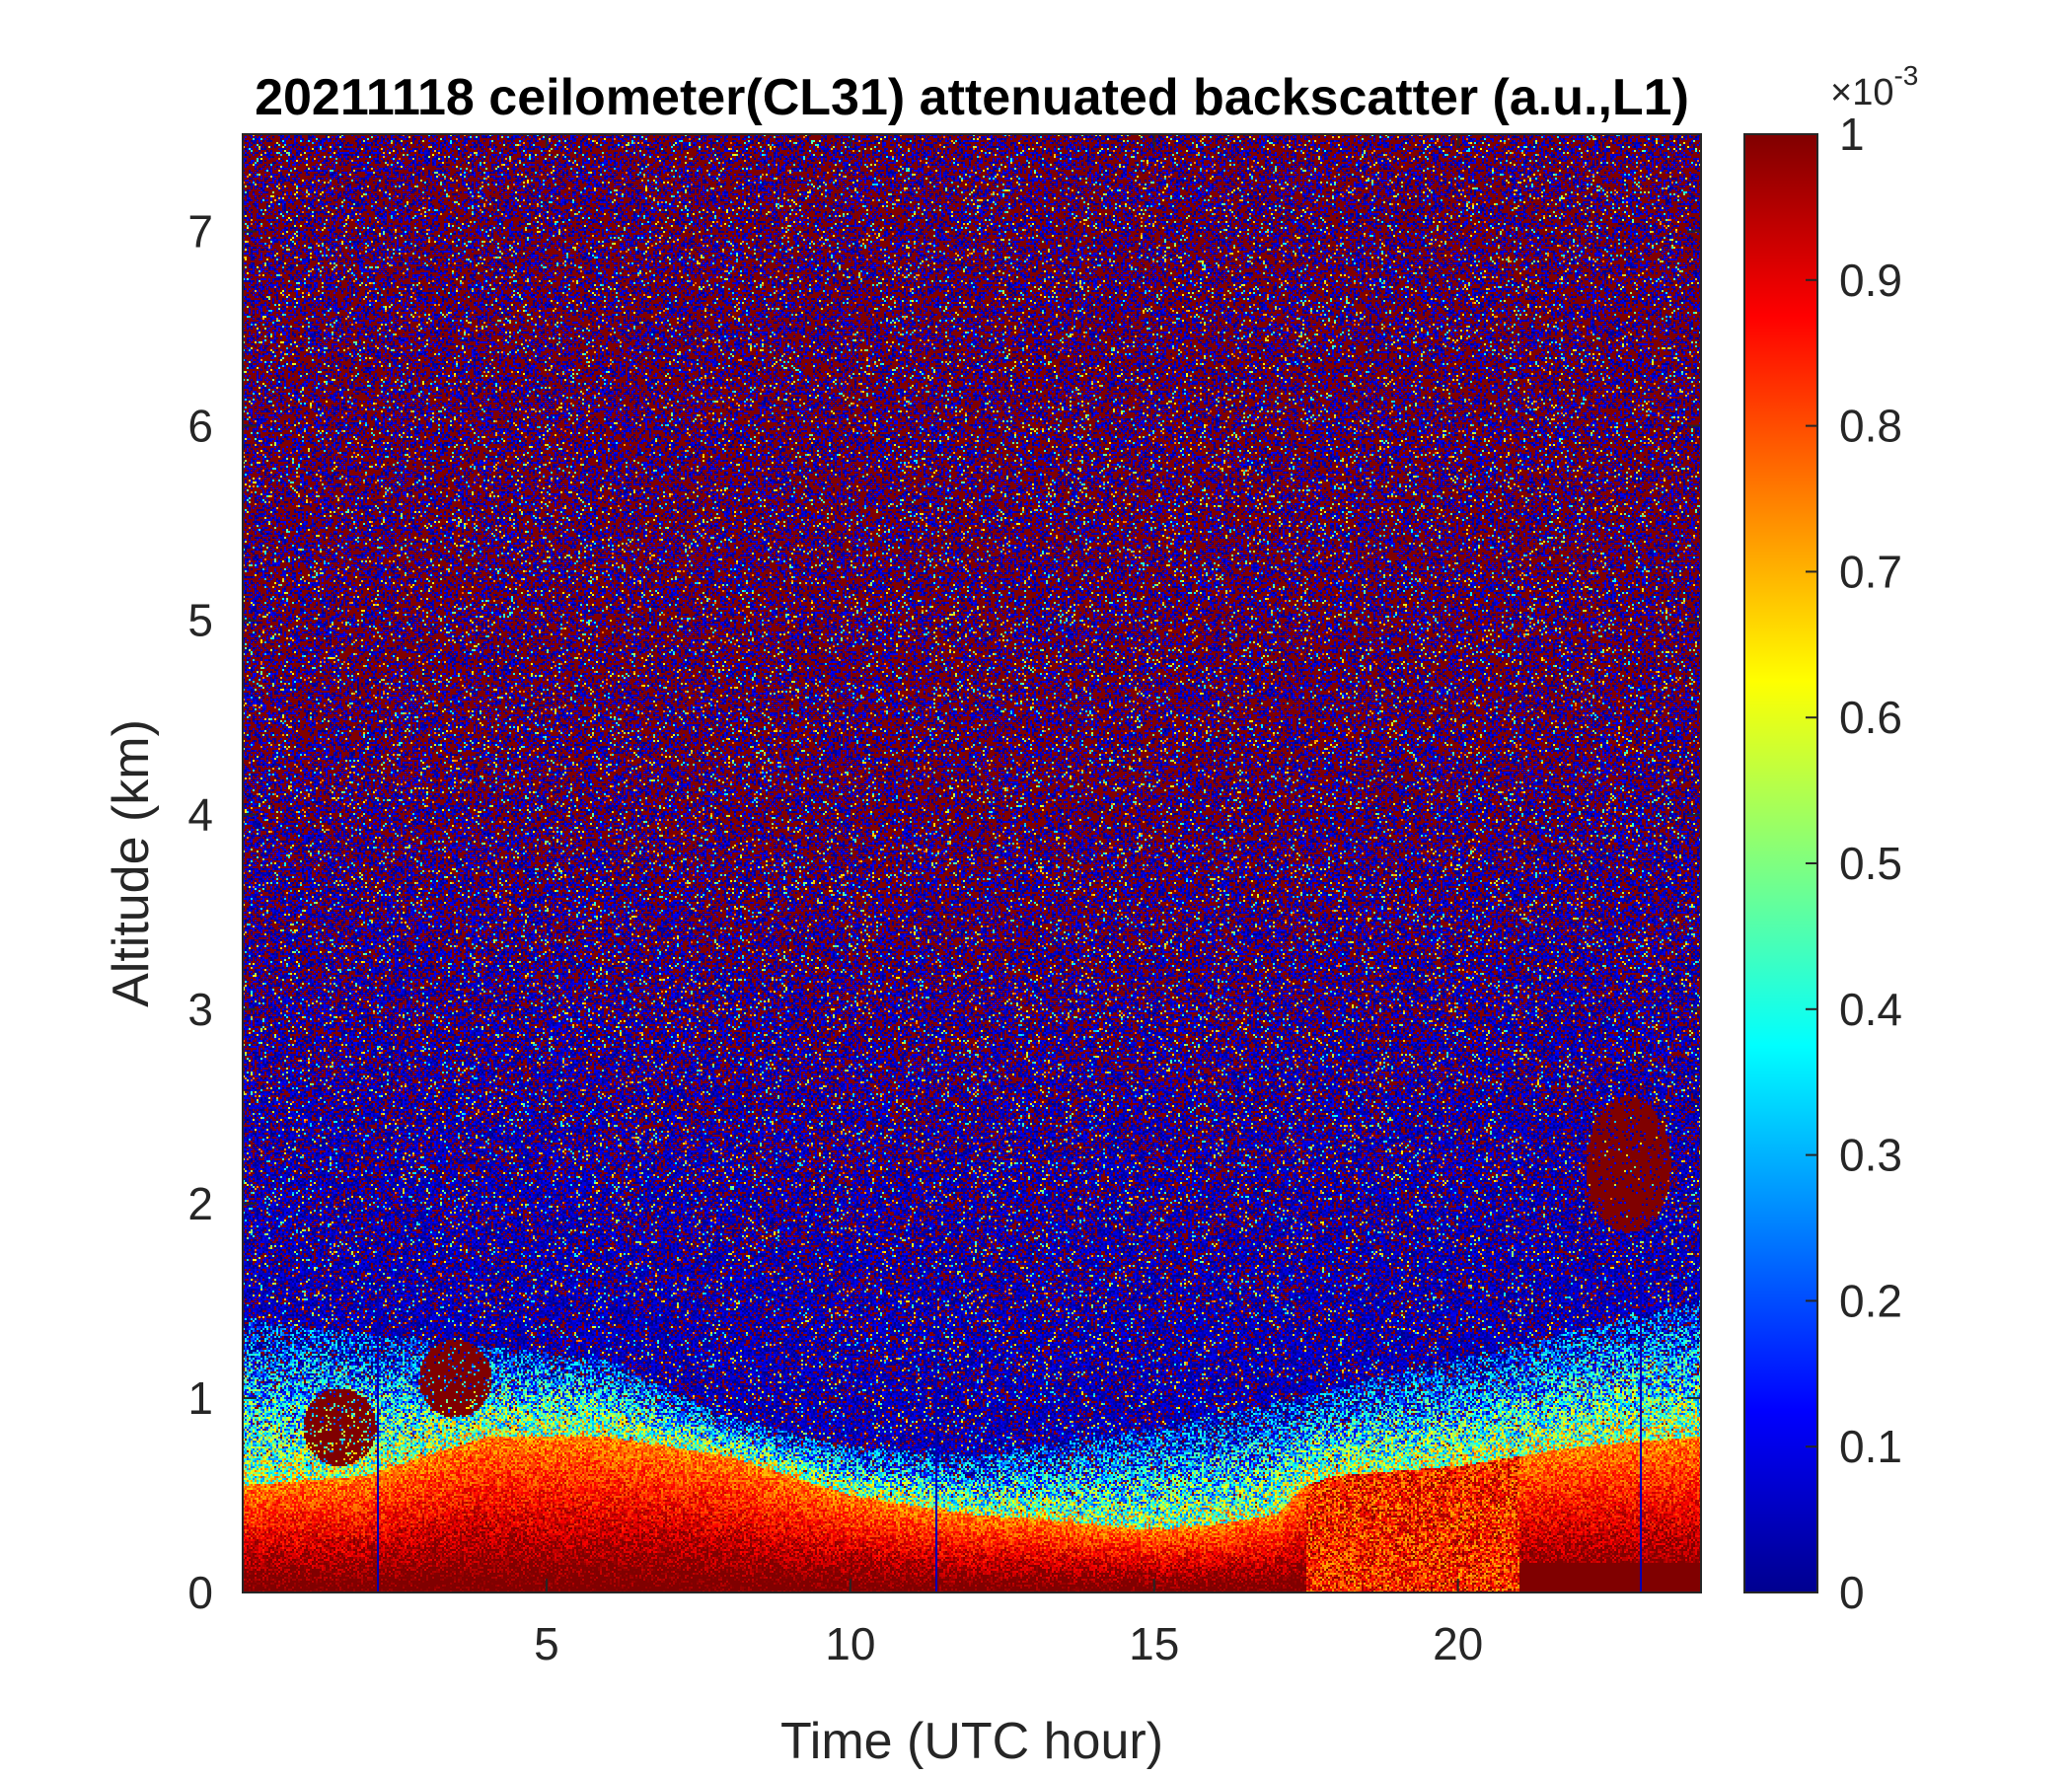 The image size is (2072, 1776). What do you see at coordinates (1852, 135) in the screenshot?
I see `colorbar-tick-label: 1` at bounding box center [1852, 135].